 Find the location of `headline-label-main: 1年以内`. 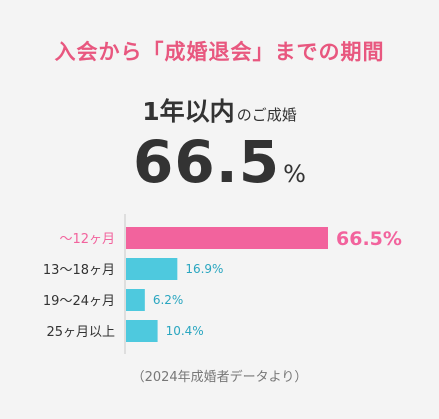

headline-label-main: 1年以内 is located at coordinates (188, 111).